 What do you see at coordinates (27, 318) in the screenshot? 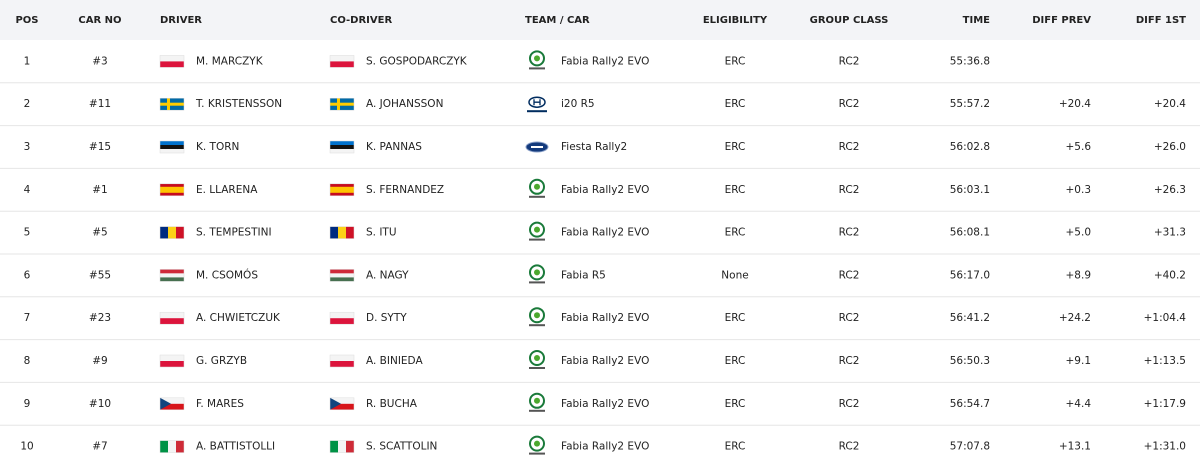
I see `cell-pos: 7` at bounding box center [27, 318].